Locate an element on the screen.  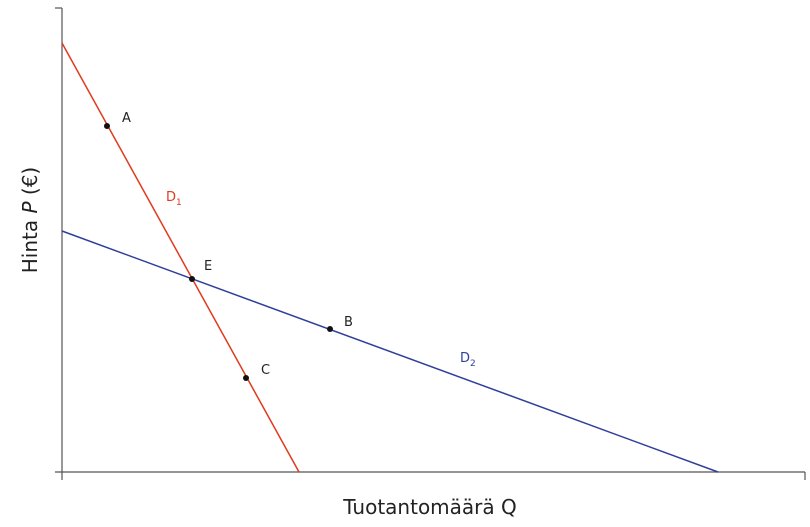
y-axis-label: Hinta P (€) is located at coordinates (30, 220).